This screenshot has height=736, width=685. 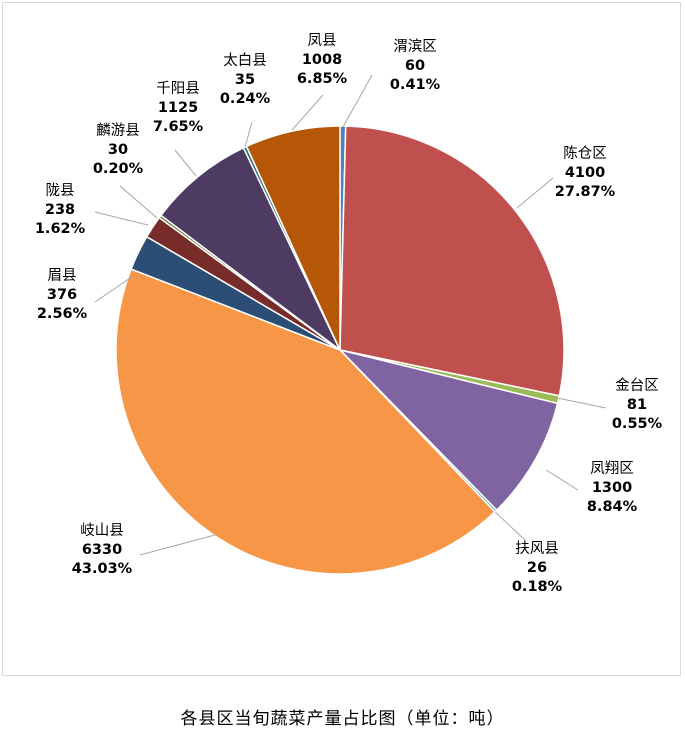 What do you see at coordinates (612, 469) in the screenshot?
I see `label-name: 凤翔区` at bounding box center [612, 469].